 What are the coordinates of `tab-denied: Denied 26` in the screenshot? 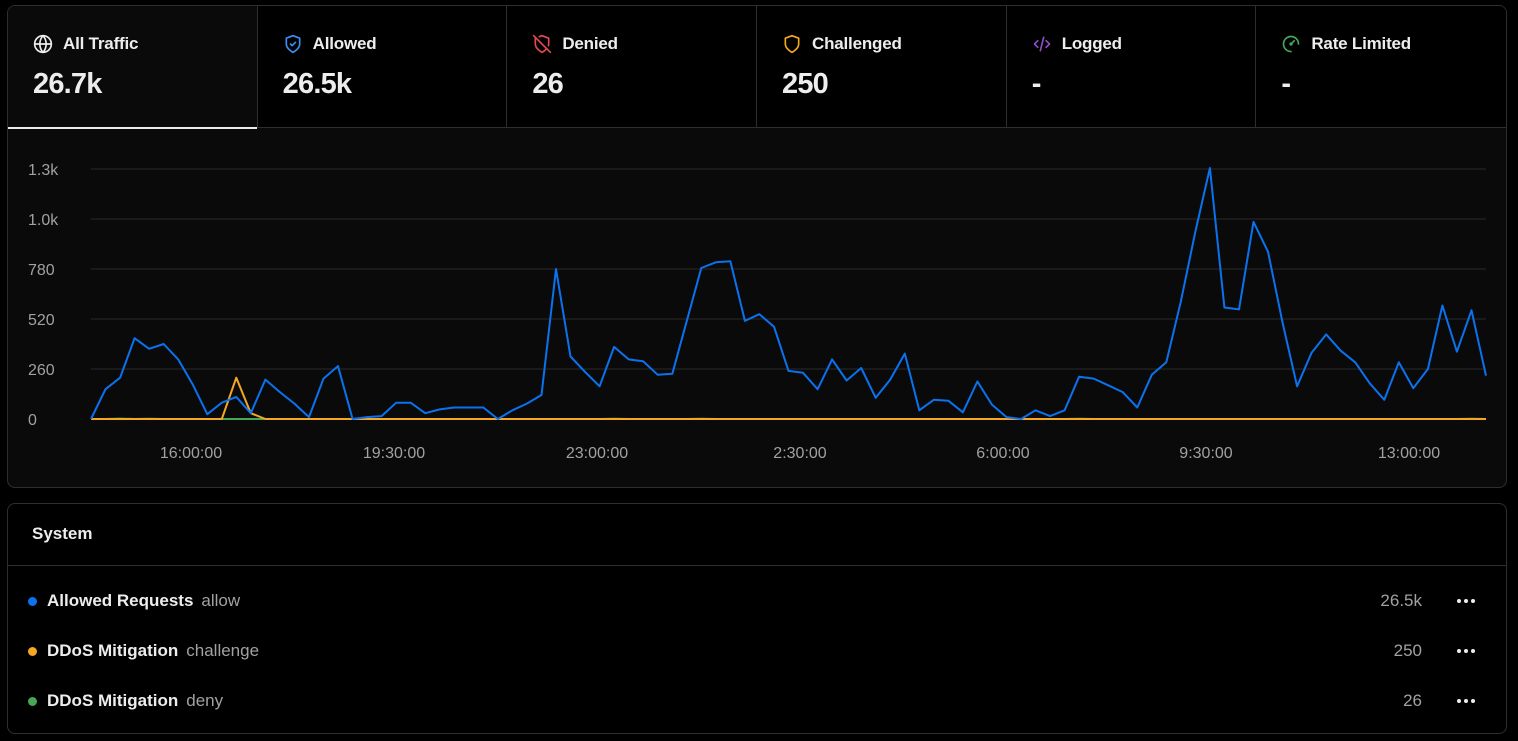 It's located at (632, 67).